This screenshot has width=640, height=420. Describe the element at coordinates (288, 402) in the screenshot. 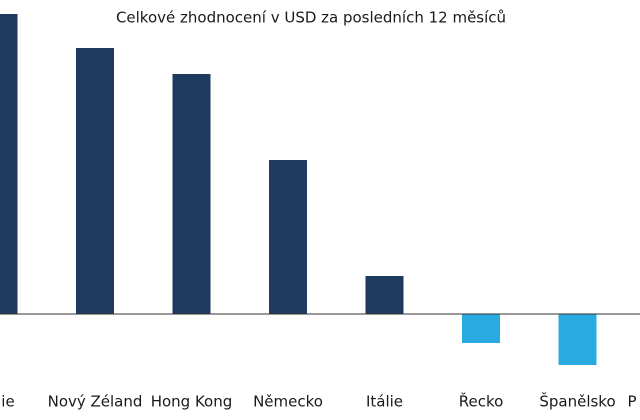

I see `x-tick-label: Německo` at that location.